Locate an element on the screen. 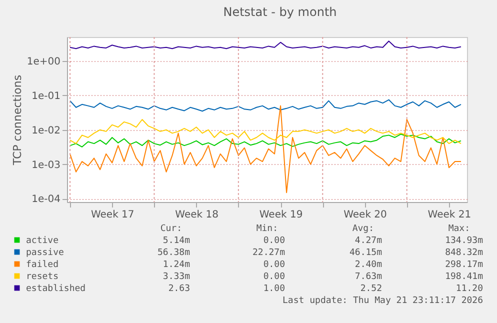 Image resolution: width=497 pixels, height=323 pixels. y-tick-label: 1e-03 is located at coordinates (46, 165).